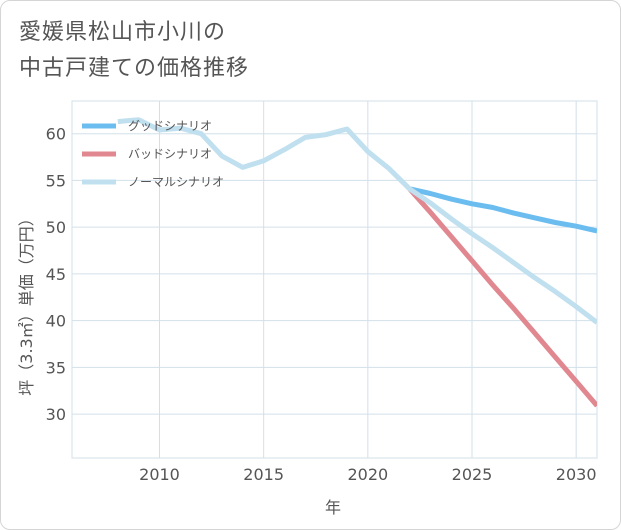 The width and height of the screenshot is (621, 530). What do you see at coordinates (170, 154) in the screenshot?
I see `legend-label-bad: バッドシナリオ` at bounding box center [170, 154].